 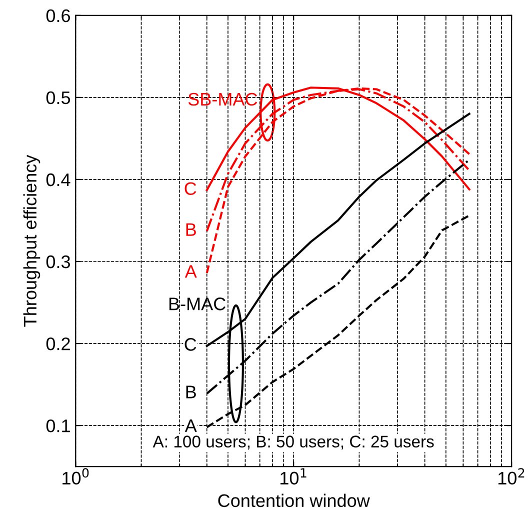 I want to click on annotation: A: 100 users; B: 50 users; C: 25 users, so click(x=293, y=443).